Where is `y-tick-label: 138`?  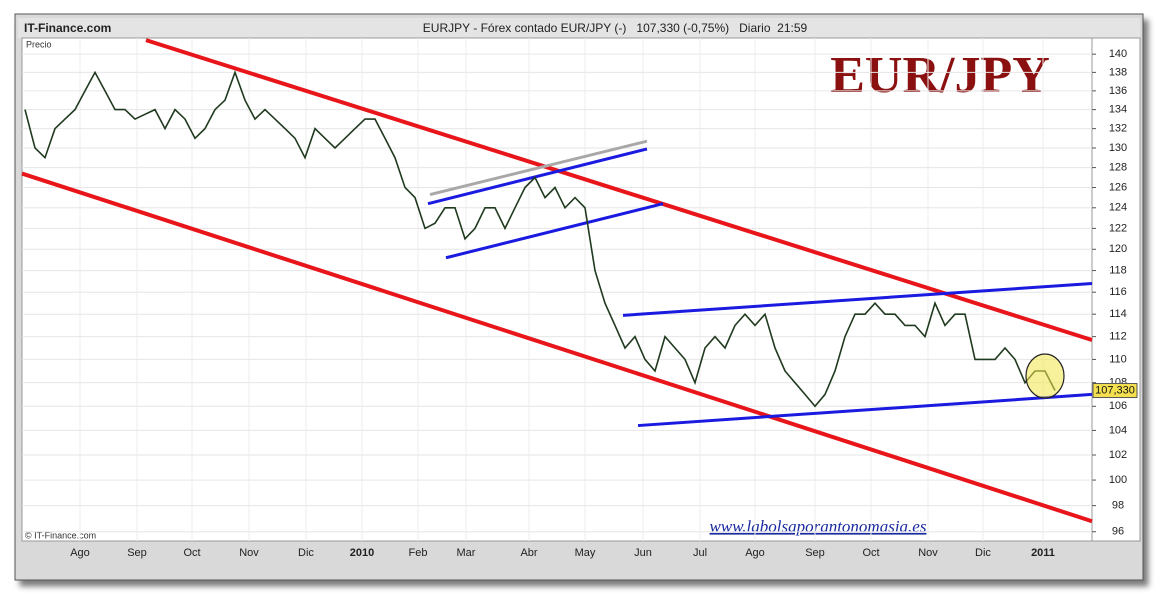
y-tick-label: 138 is located at coordinates (1118, 72).